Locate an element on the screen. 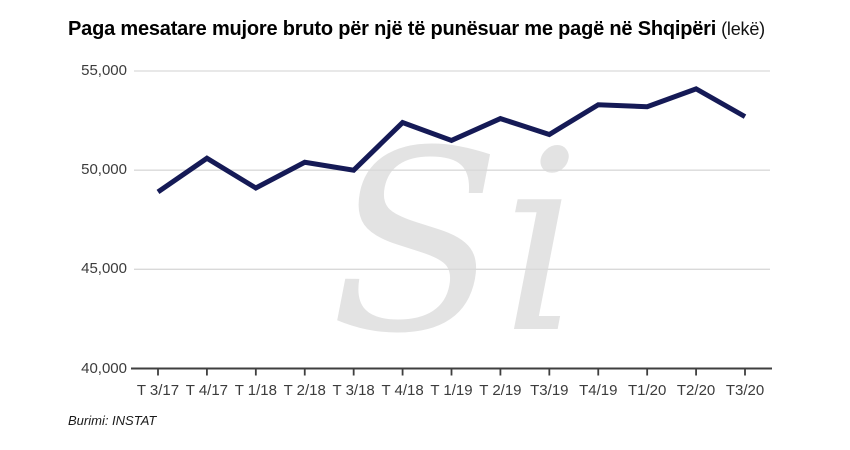  x-axis-label: T3/20 is located at coordinates (745, 390).